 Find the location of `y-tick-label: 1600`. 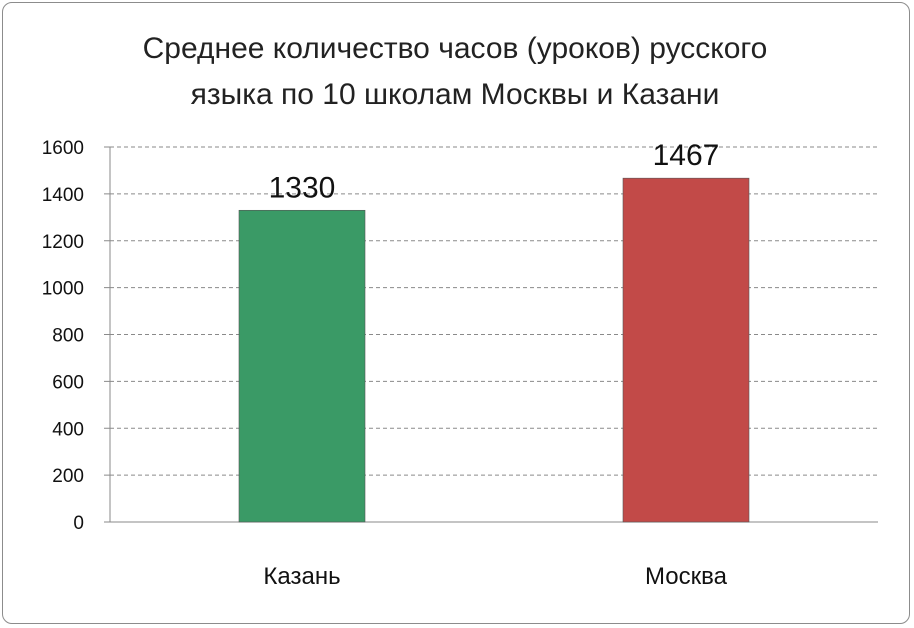

y-tick-label: 1600 is located at coordinates (63, 148).